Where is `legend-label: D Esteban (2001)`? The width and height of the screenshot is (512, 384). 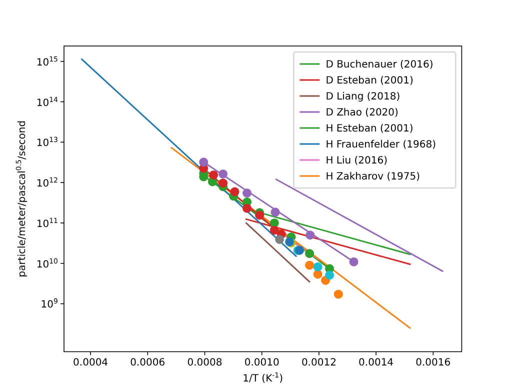
legend-label: D Esteban (2001) is located at coordinates (370, 81).